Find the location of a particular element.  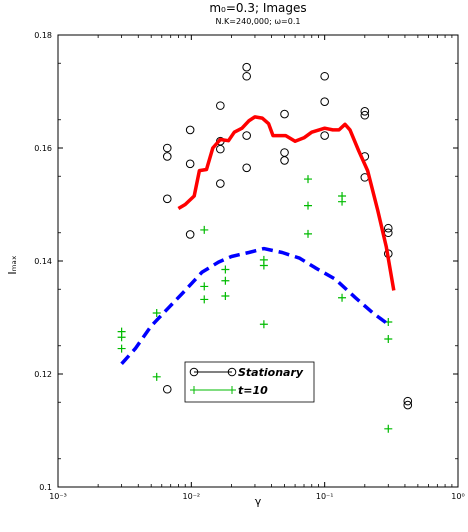

y-tick-label: 0.16 is located at coordinates (43, 148).